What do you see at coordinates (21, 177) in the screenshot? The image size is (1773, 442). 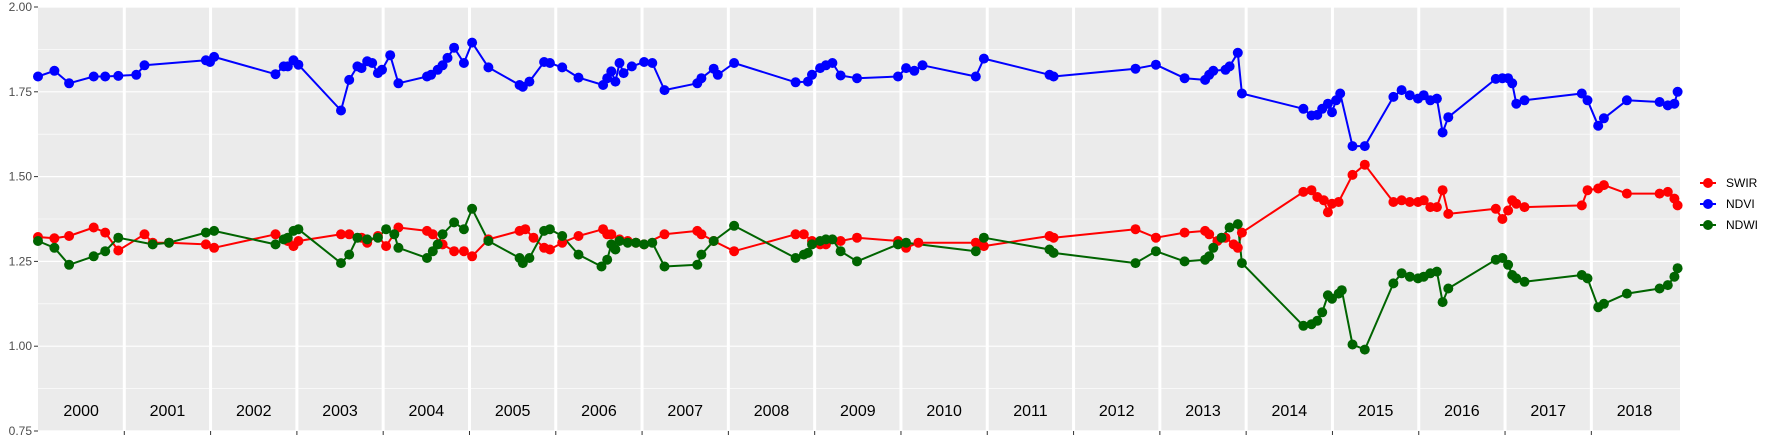 I see `y-tick-label: 1.50` at bounding box center [21, 177].